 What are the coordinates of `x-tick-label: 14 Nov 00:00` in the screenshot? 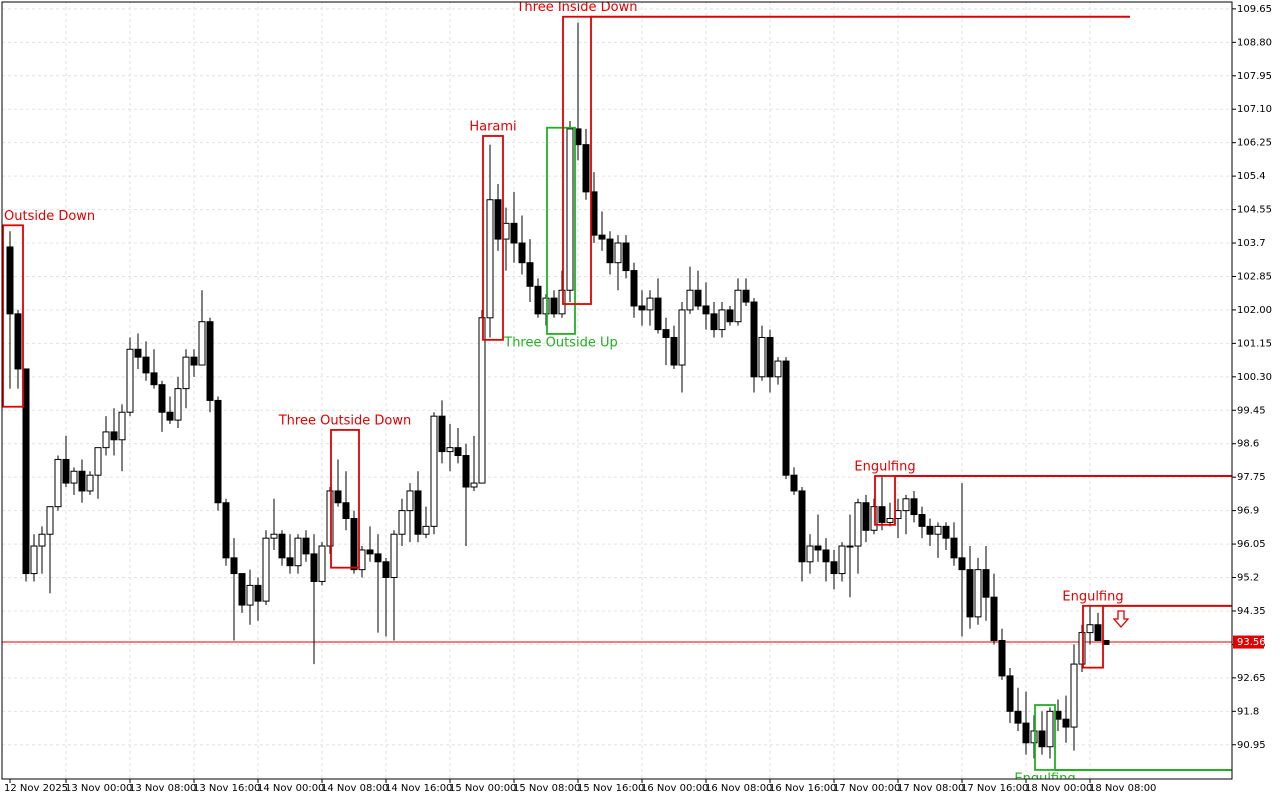 It's located at (290, 788).